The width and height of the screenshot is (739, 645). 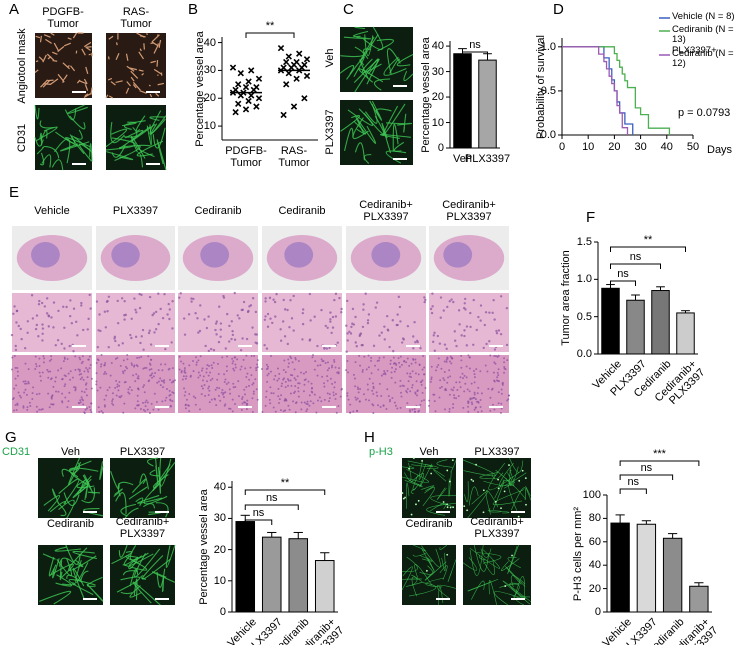 What do you see at coordinates (591, 217) in the screenshot?
I see `panel-letter: F` at bounding box center [591, 217].